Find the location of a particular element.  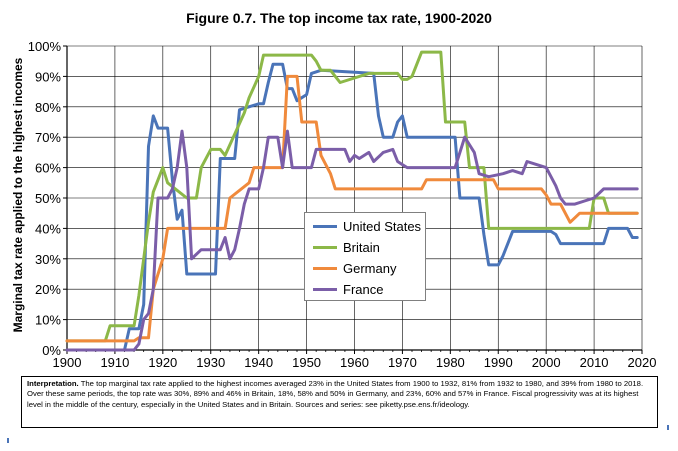

y-tick-label: 10% is located at coordinates (48, 320).